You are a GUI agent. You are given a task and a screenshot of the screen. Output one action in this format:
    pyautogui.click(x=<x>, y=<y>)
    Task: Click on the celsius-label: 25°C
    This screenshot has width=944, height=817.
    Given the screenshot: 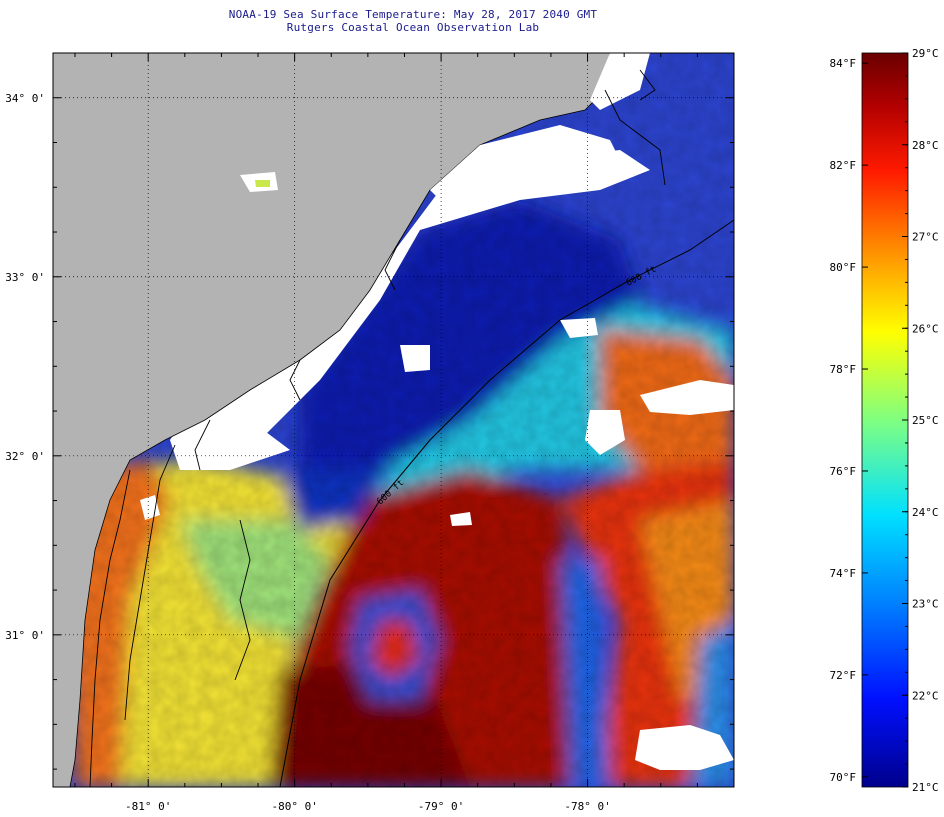 What is the action you would take?
    pyautogui.click(x=925, y=420)
    